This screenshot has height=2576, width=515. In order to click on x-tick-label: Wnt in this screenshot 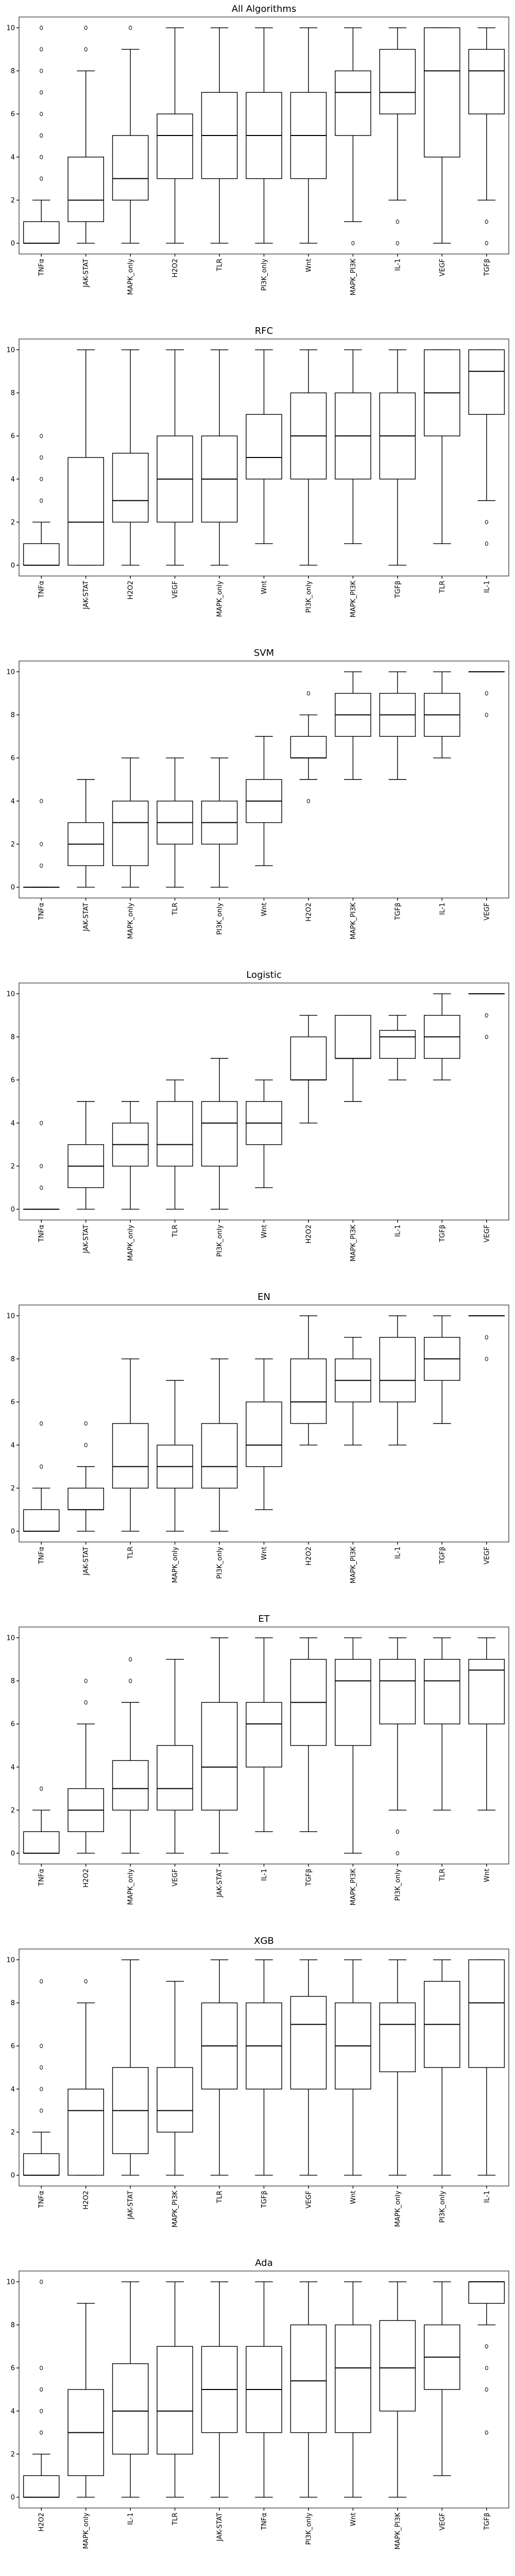, I will do `click(264, 909)`.